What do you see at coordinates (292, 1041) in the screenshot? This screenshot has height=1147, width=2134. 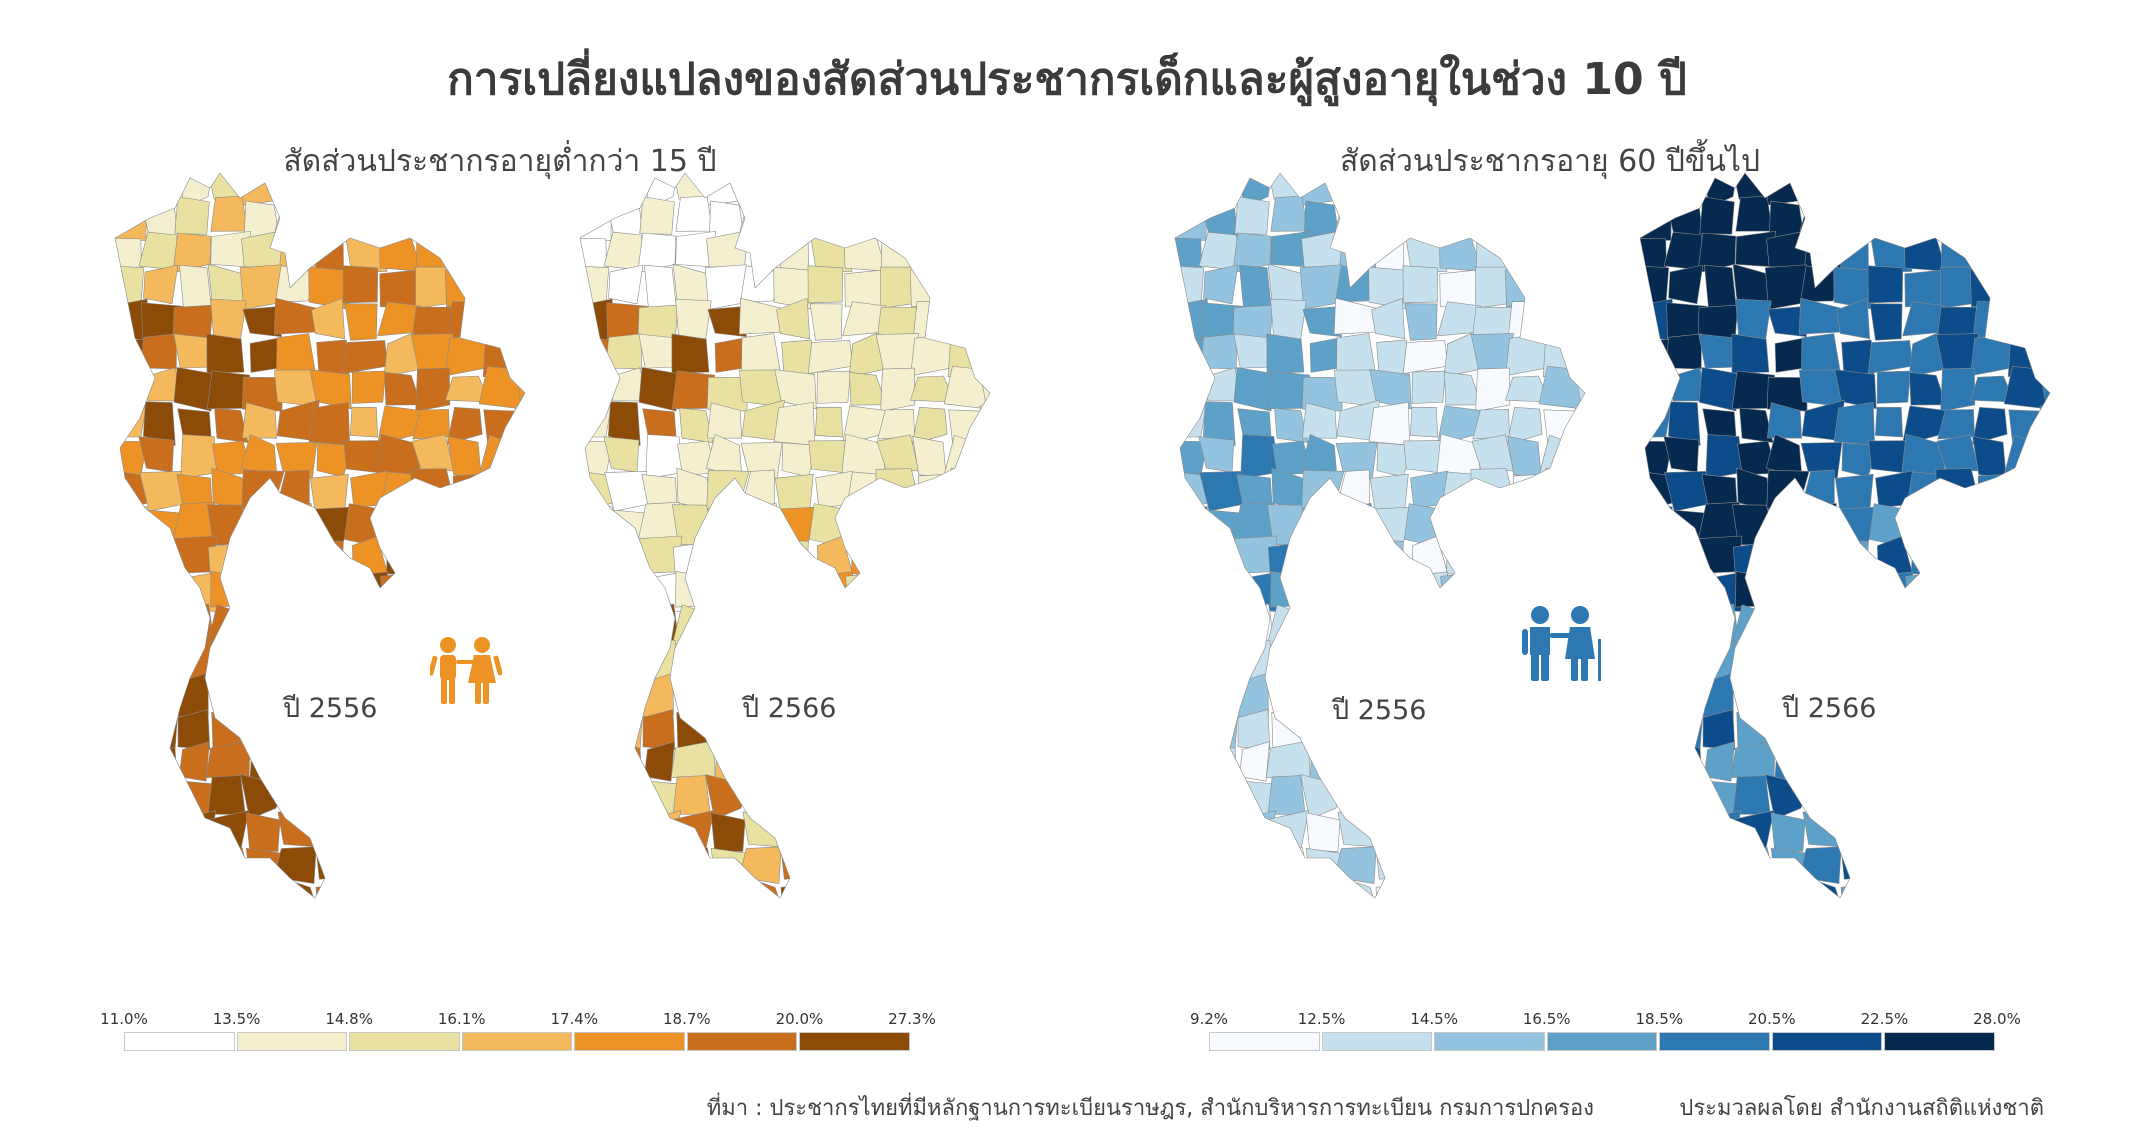 I see `legend-swatch` at bounding box center [292, 1041].